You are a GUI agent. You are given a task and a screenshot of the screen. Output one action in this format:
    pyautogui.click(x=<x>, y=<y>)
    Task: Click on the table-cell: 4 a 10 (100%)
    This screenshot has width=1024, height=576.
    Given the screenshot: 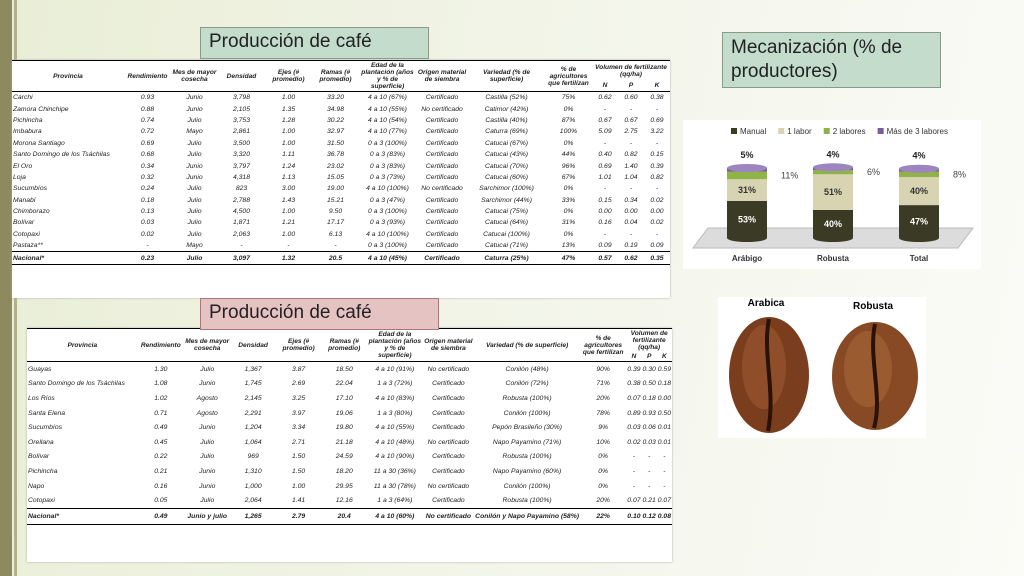 What is the action you would take?
    pyautogui.click(x=387, y=234)
    